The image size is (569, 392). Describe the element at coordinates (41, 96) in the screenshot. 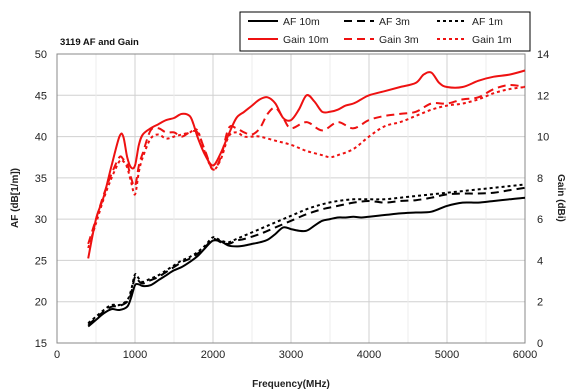

I see `y-tick-label: 45` at that location.